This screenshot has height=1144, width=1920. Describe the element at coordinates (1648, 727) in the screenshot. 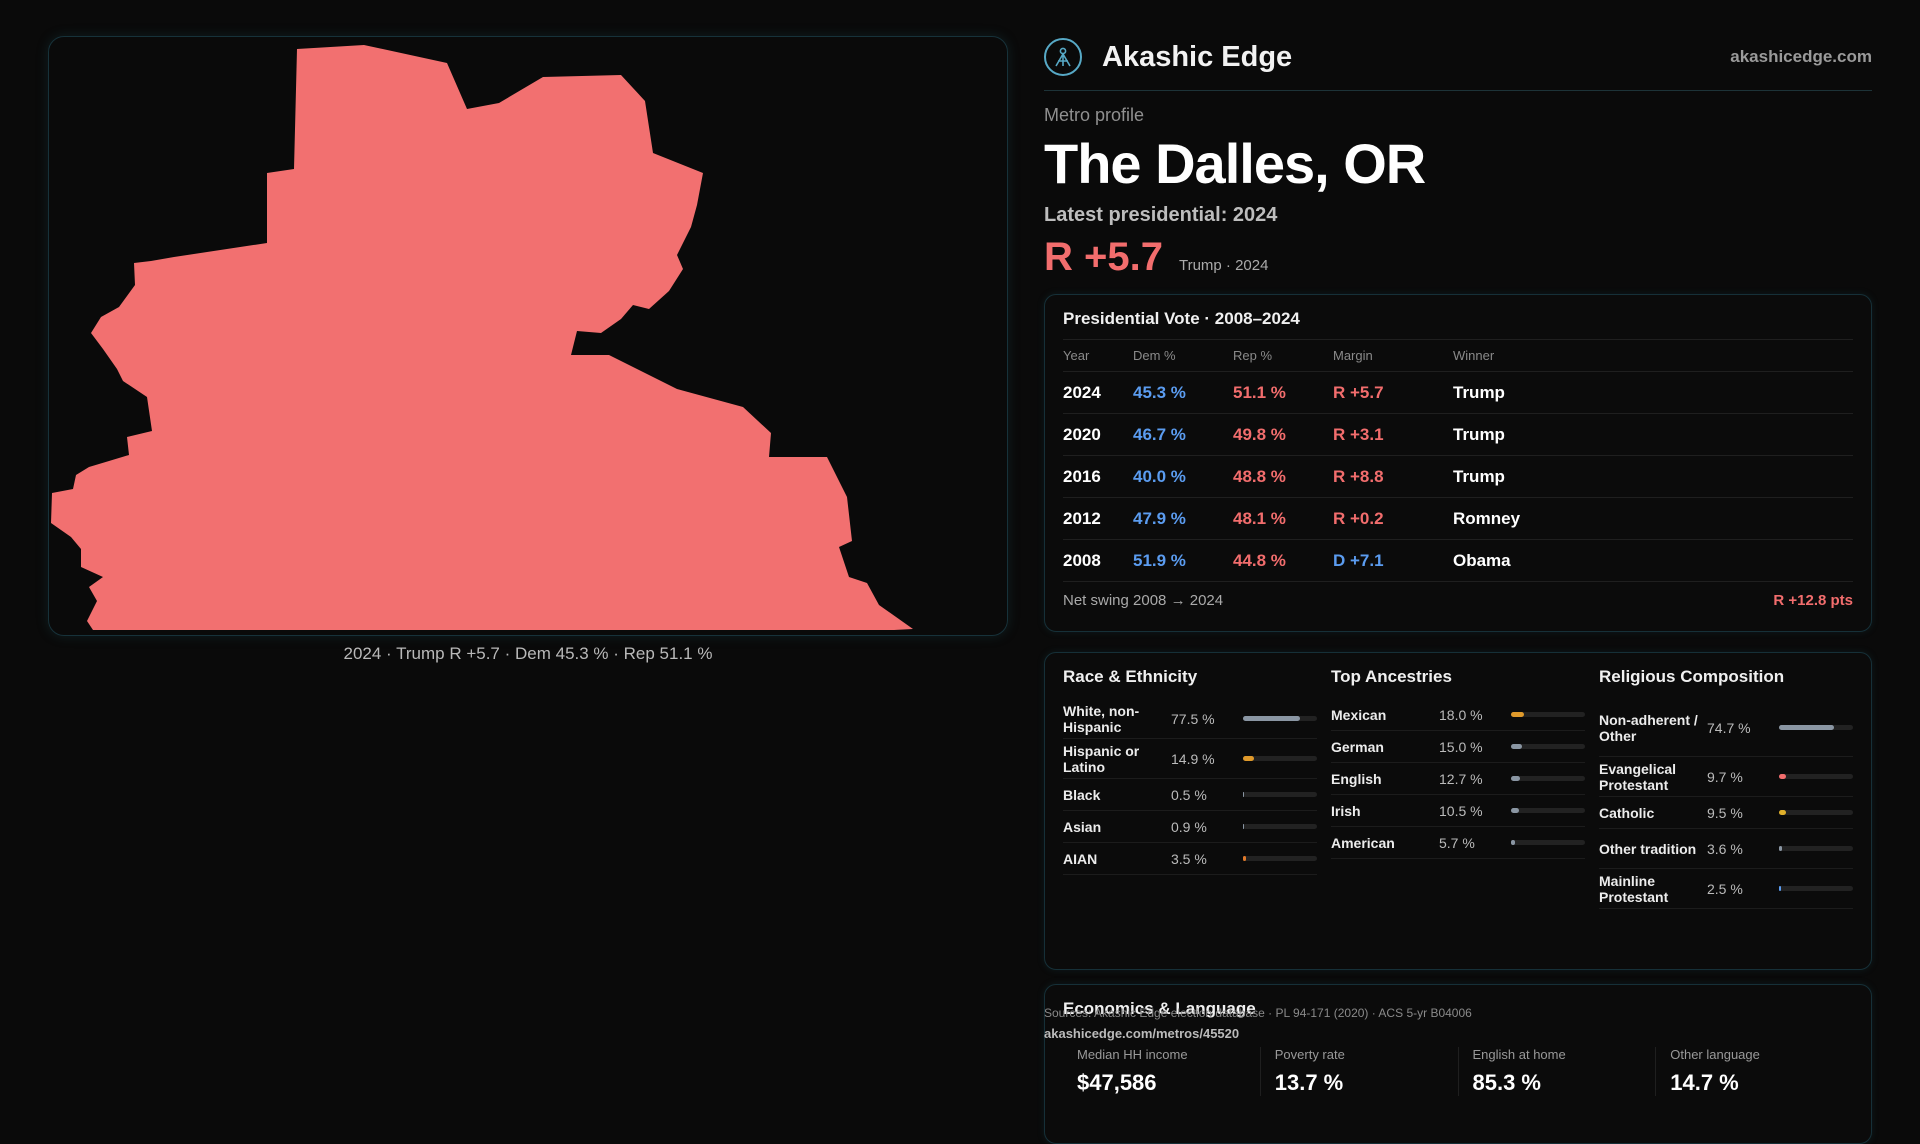

I see `stat-label: Non-adherent / Other` at that location.